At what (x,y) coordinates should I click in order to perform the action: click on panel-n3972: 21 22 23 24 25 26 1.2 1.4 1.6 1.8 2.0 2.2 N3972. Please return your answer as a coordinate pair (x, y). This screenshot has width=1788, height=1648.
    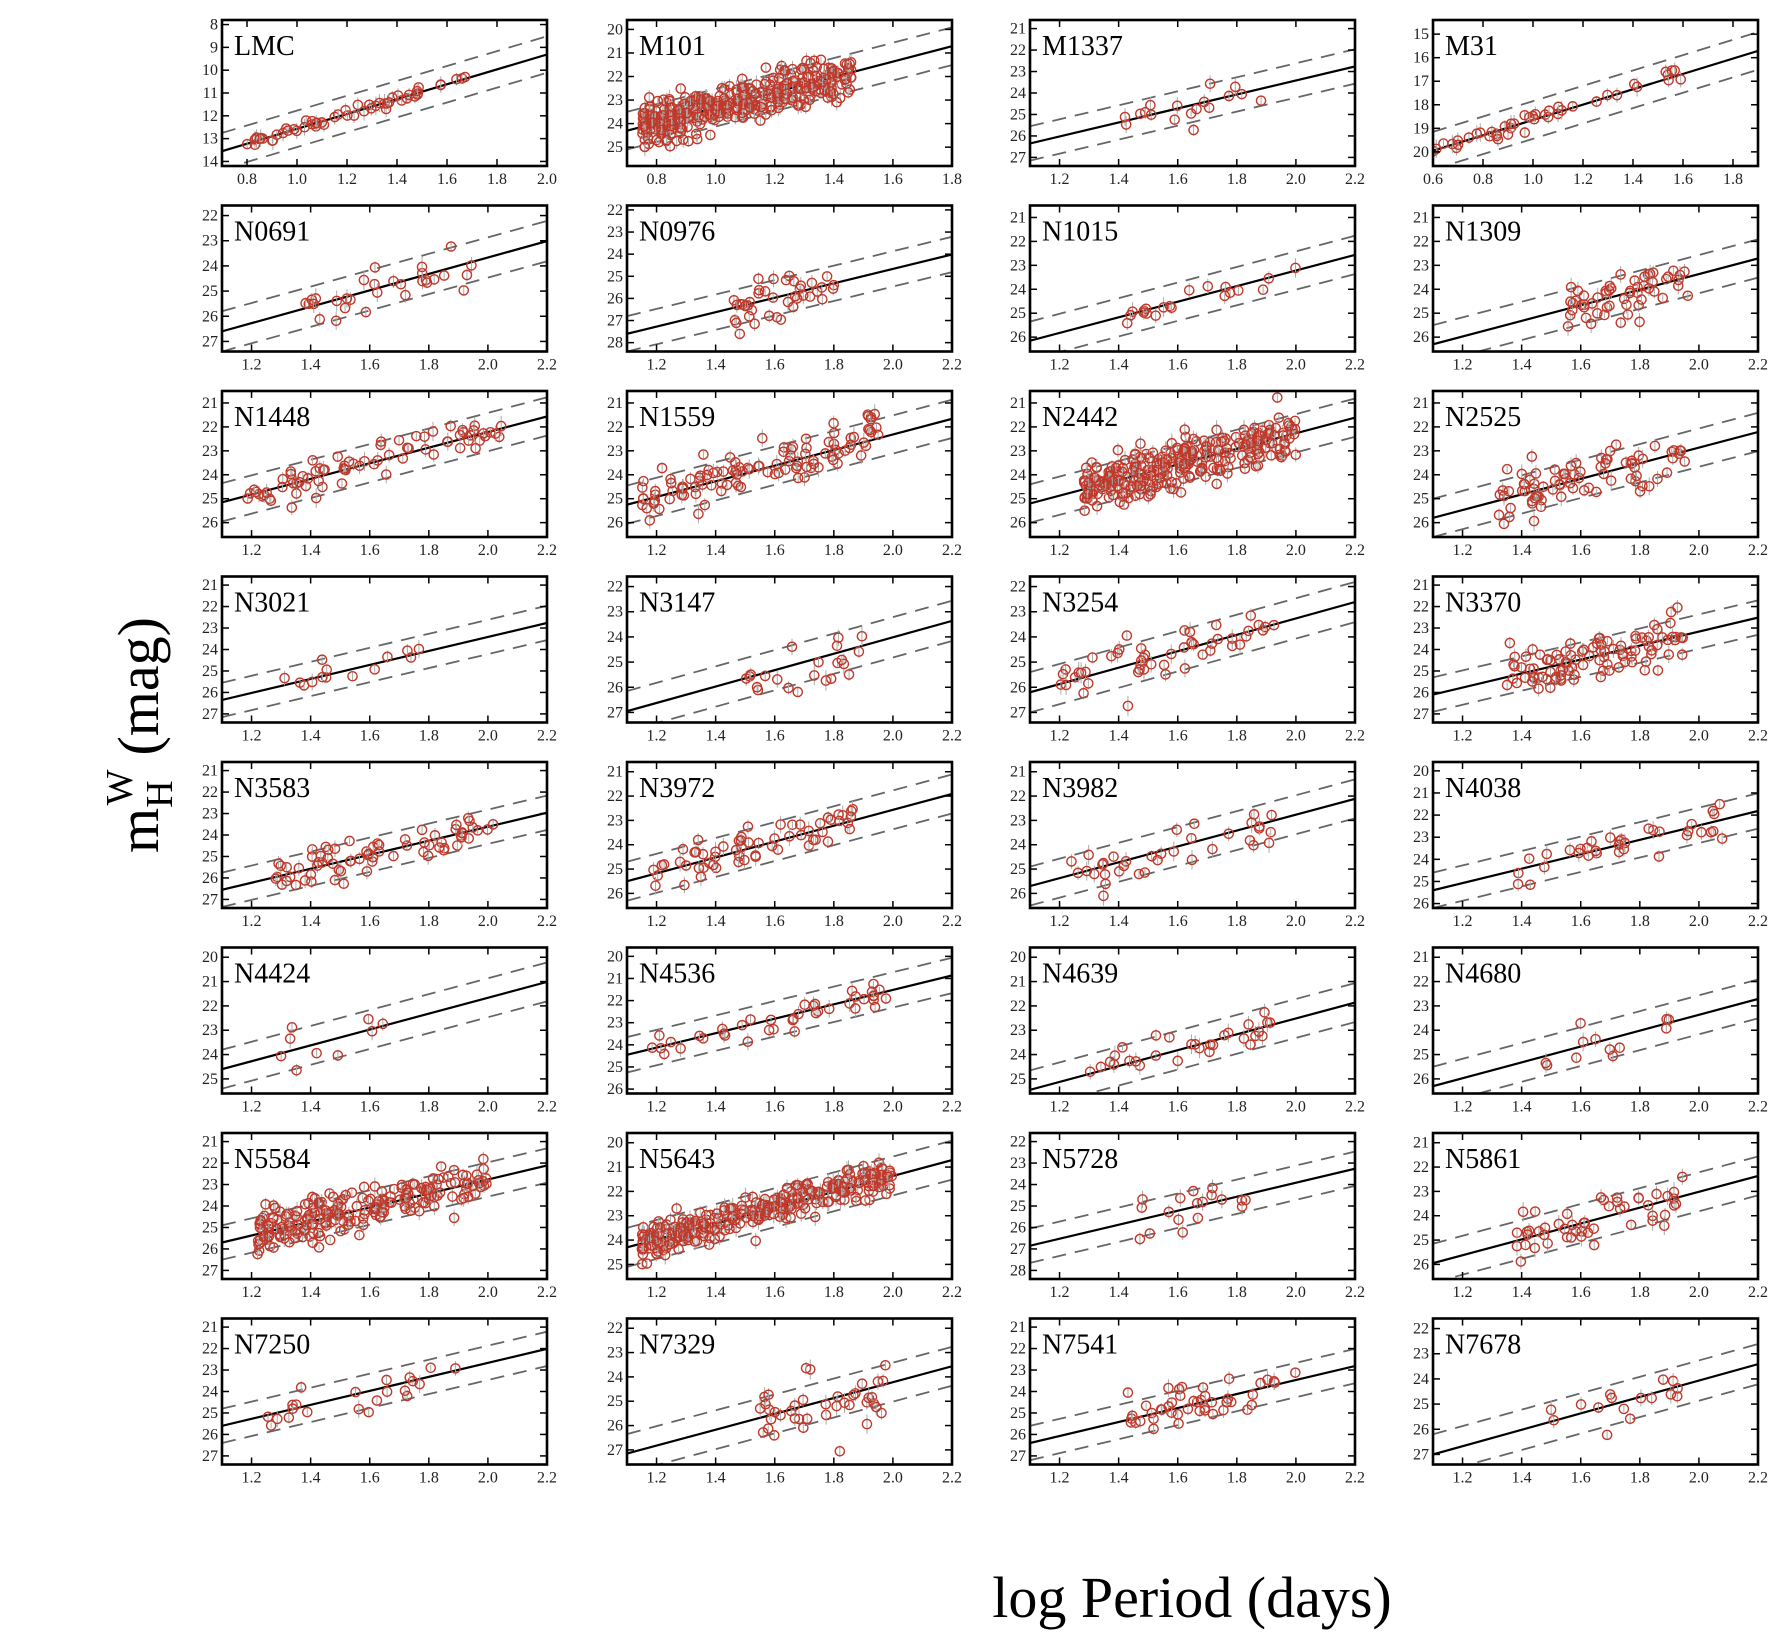
    Looking at the image, I should click on (784, 845).